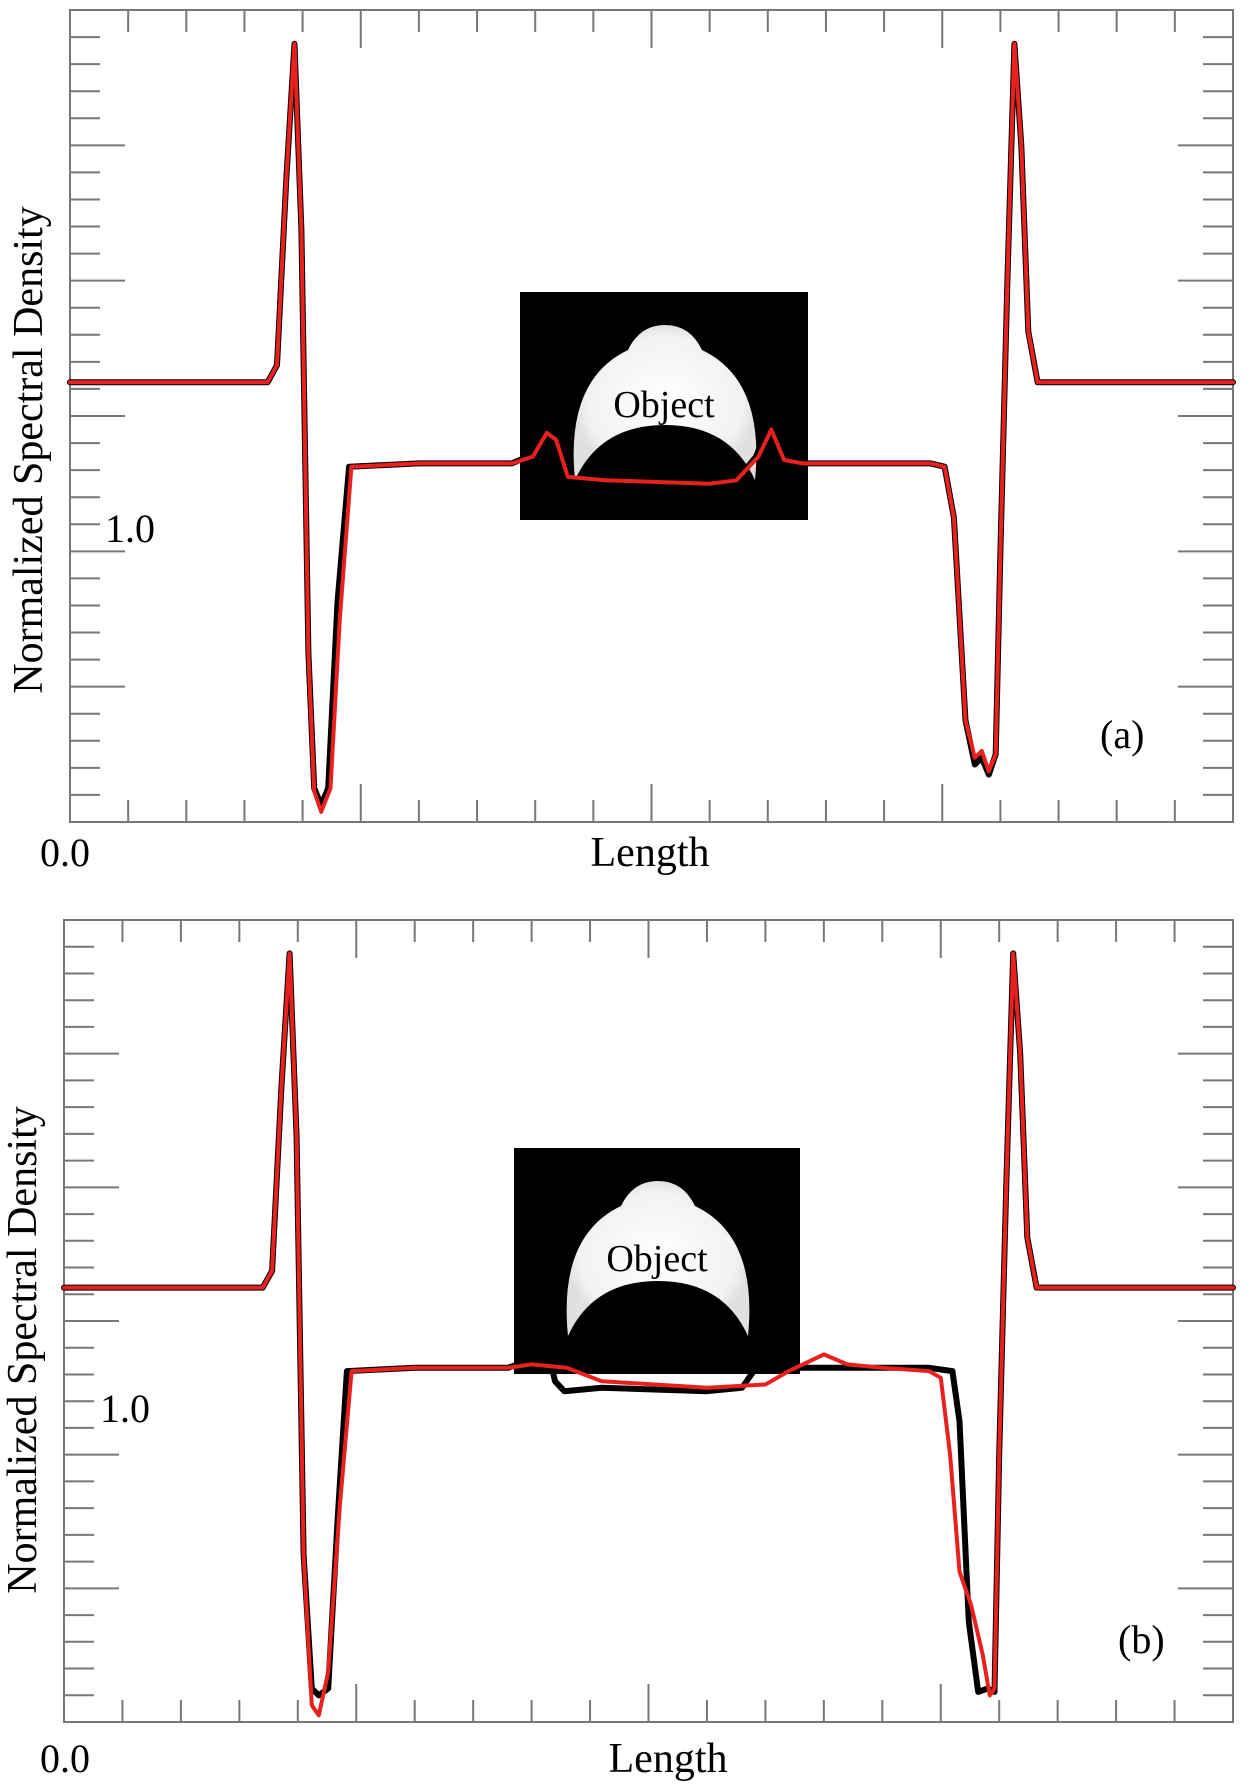 The width and height of the screenshot is (1251, 1785). What do you see at coordinates (1122, 734) in the screenshot?
I see `panel-label: (a)` at bounding box center [1122, 734].